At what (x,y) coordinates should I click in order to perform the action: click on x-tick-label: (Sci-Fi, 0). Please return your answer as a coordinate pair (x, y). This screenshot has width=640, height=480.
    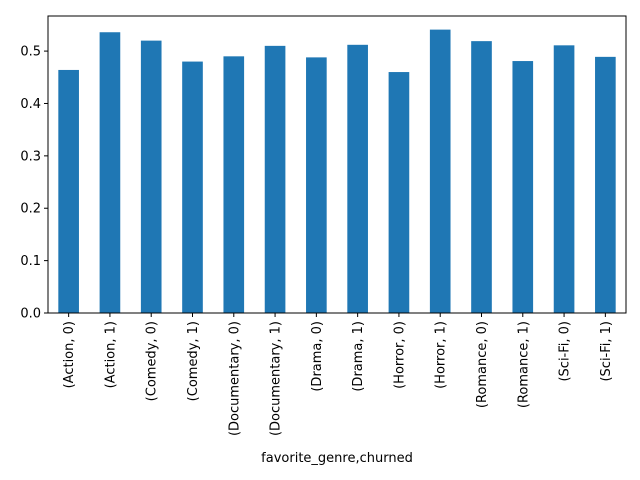
    Looking at the image, I should click on (565, 351).